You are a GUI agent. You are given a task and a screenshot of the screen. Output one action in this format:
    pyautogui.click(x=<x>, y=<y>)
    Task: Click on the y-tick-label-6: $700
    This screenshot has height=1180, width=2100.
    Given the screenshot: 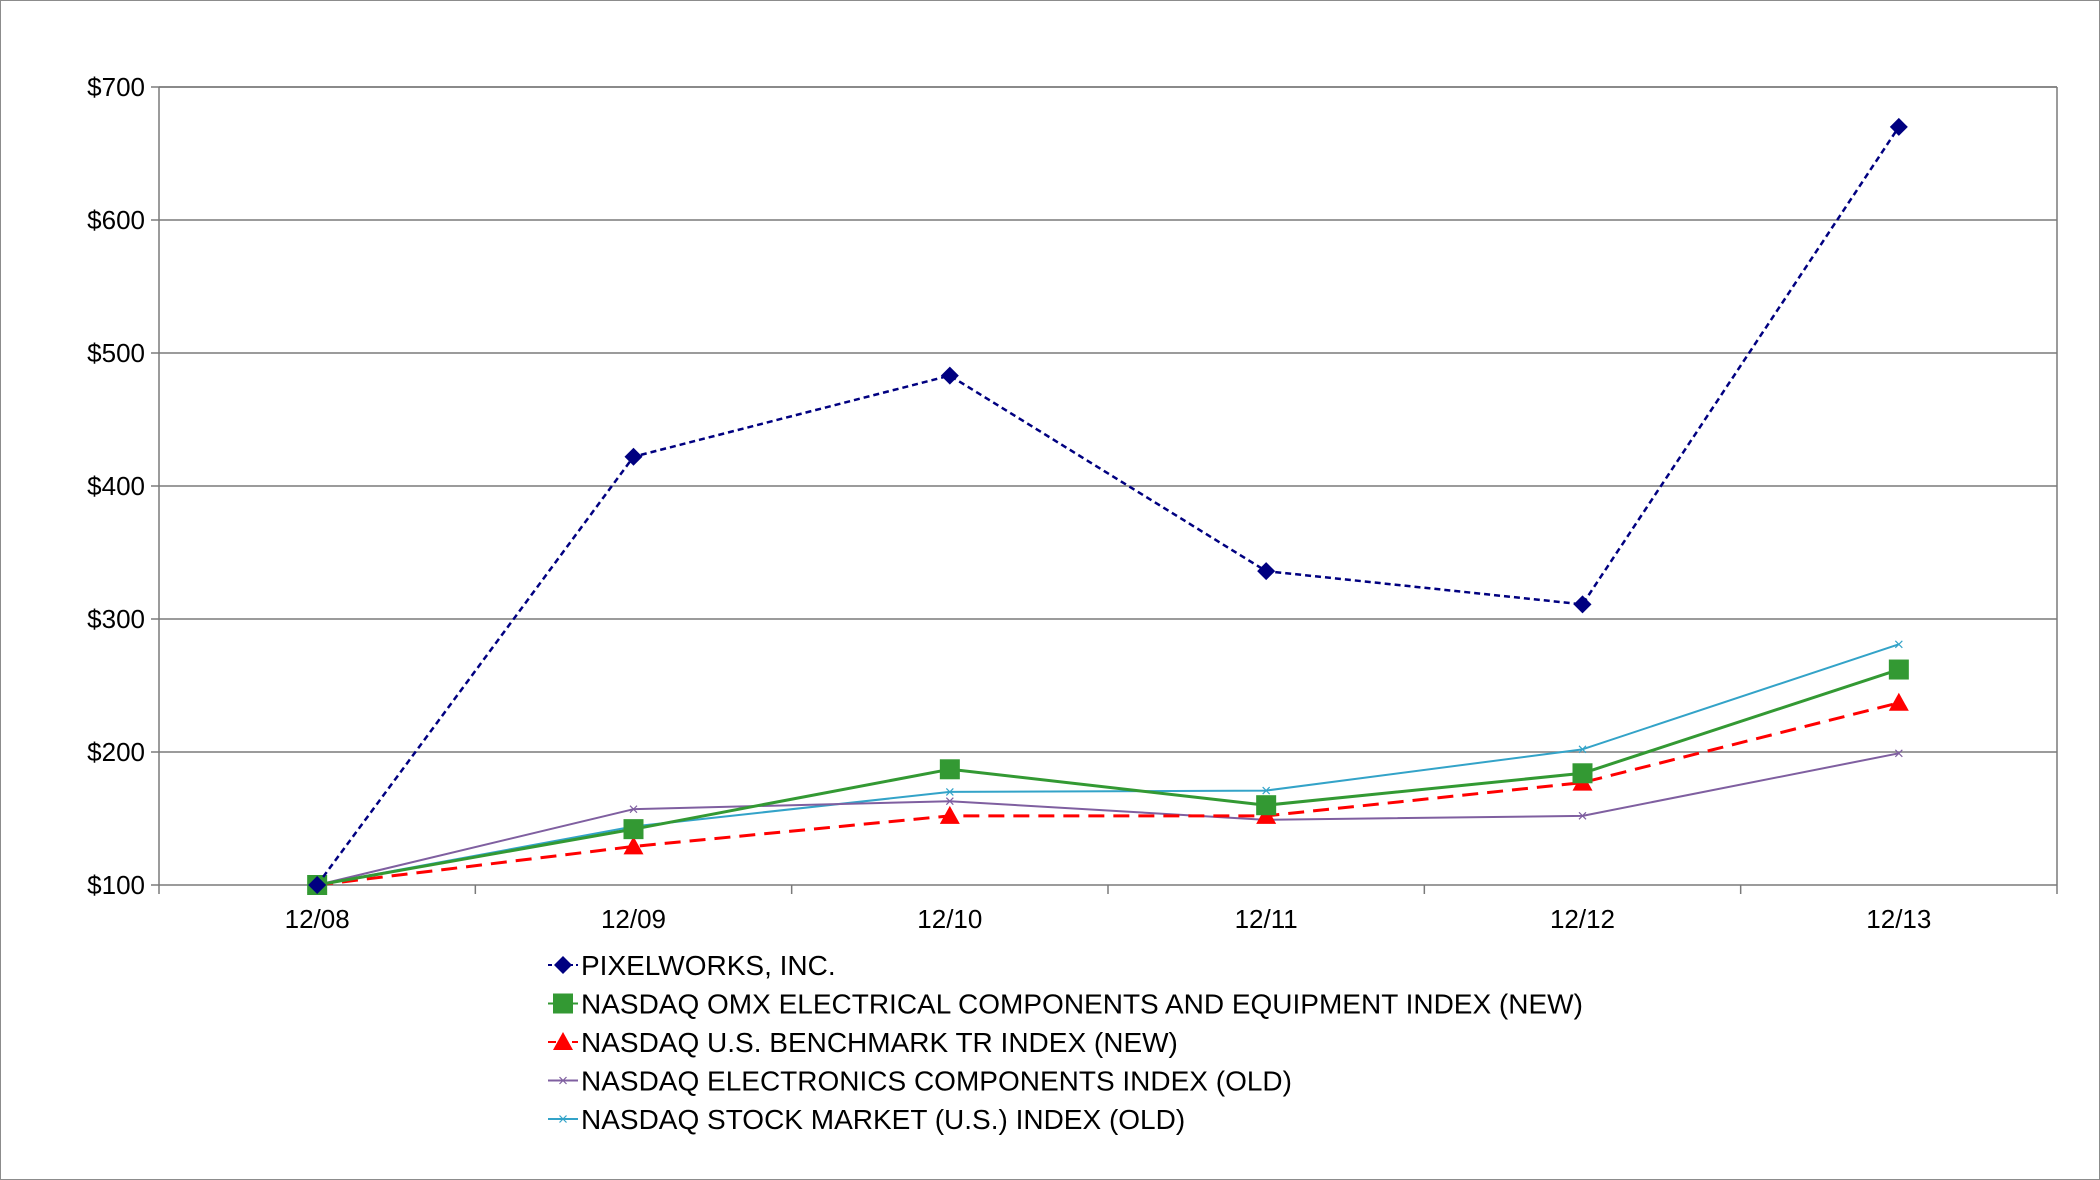 What is the action you would take?
    pyautogui.click(x=116, y=87)
    